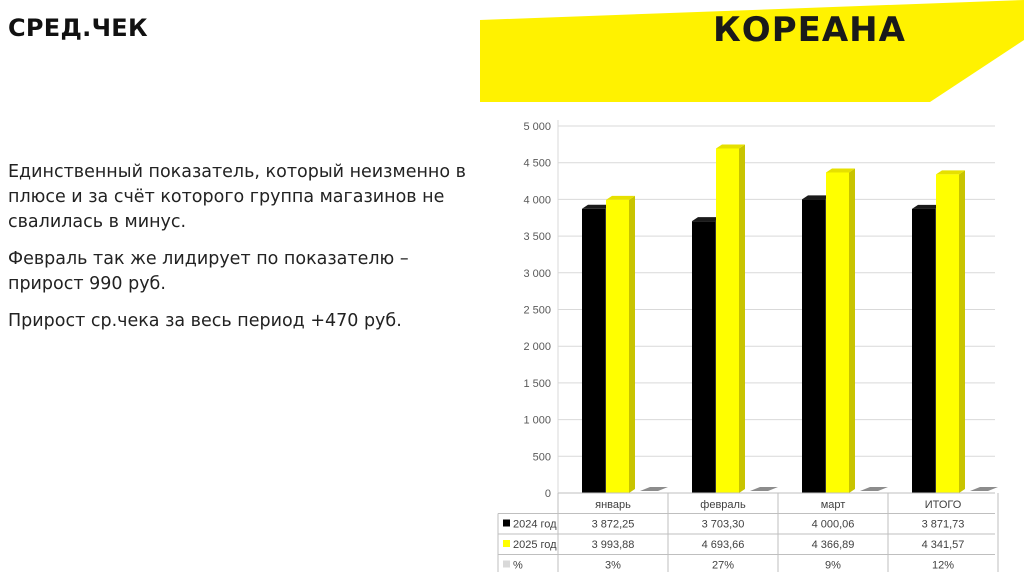  I want to click on data-label: 27%, so click(723, 566).